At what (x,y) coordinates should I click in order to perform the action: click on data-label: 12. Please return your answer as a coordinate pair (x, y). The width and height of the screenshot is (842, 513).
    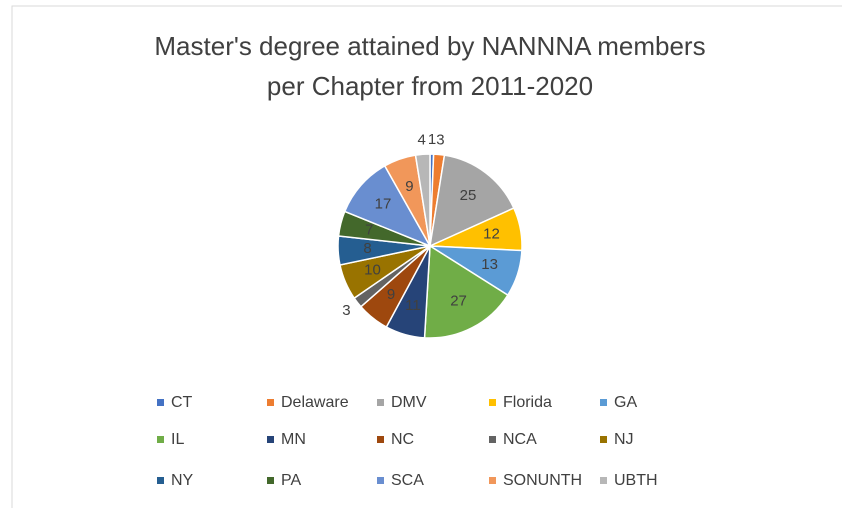
    Looking at the image, I should click on (491, 233).